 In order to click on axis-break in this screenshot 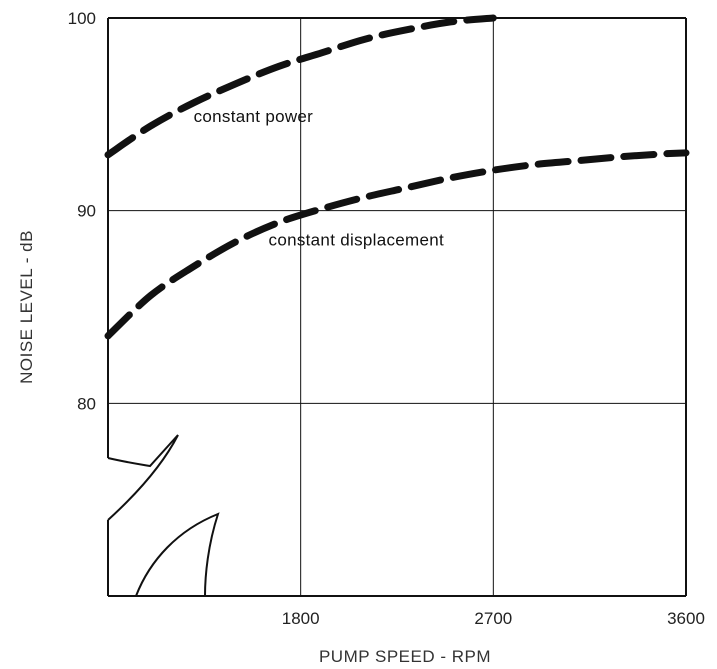, I will do `click(163, 515)`.